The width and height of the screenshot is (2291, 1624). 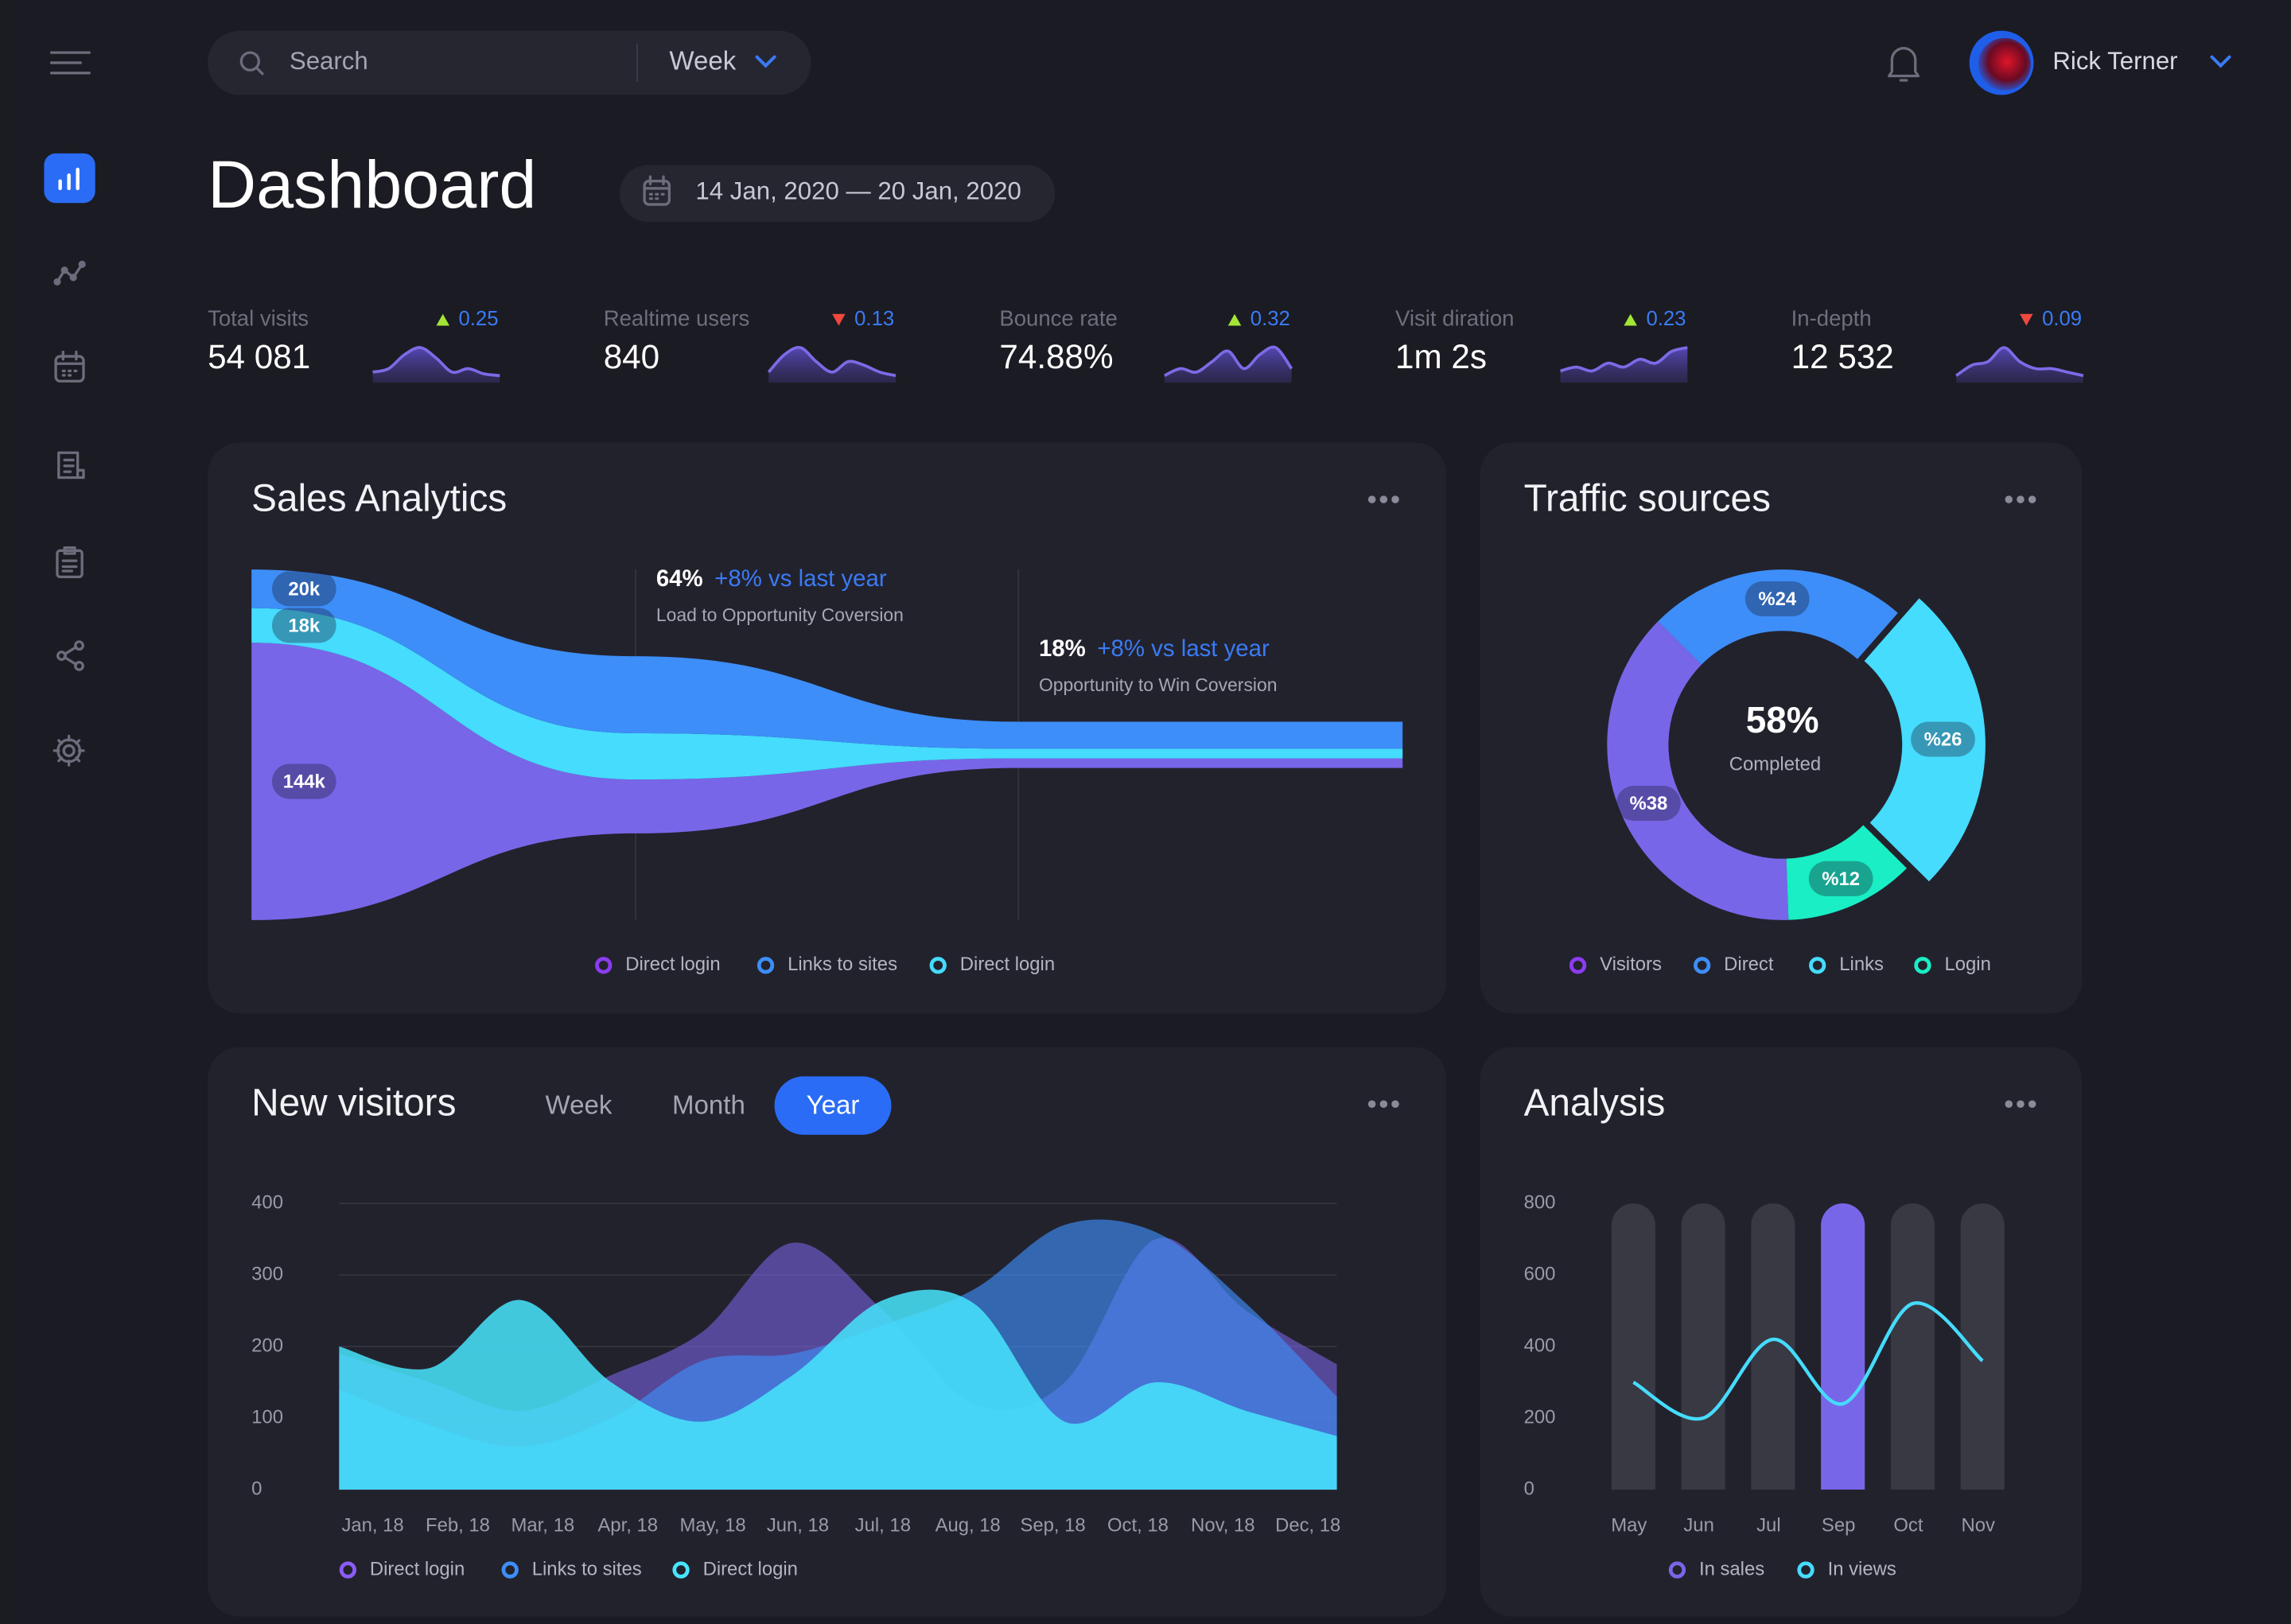 I want to click on y-tick-label: 600, so click(x=1540, y=1273).